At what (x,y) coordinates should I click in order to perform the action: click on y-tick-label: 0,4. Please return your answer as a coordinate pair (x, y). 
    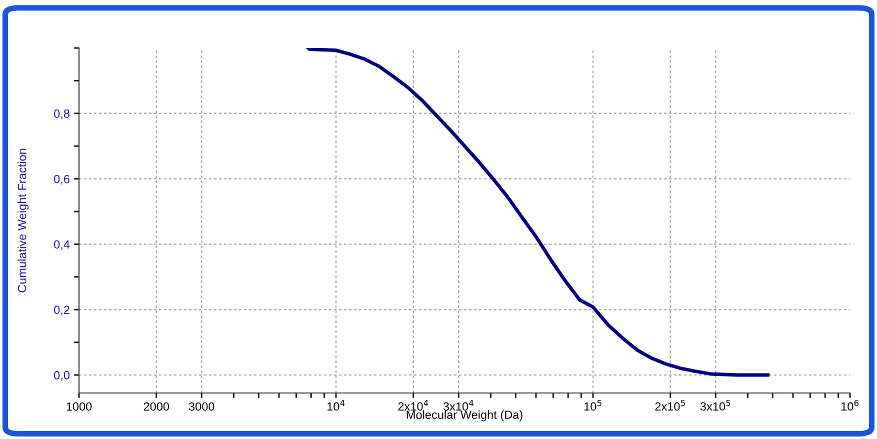
    Looking at the image, I should click on (62, 245).